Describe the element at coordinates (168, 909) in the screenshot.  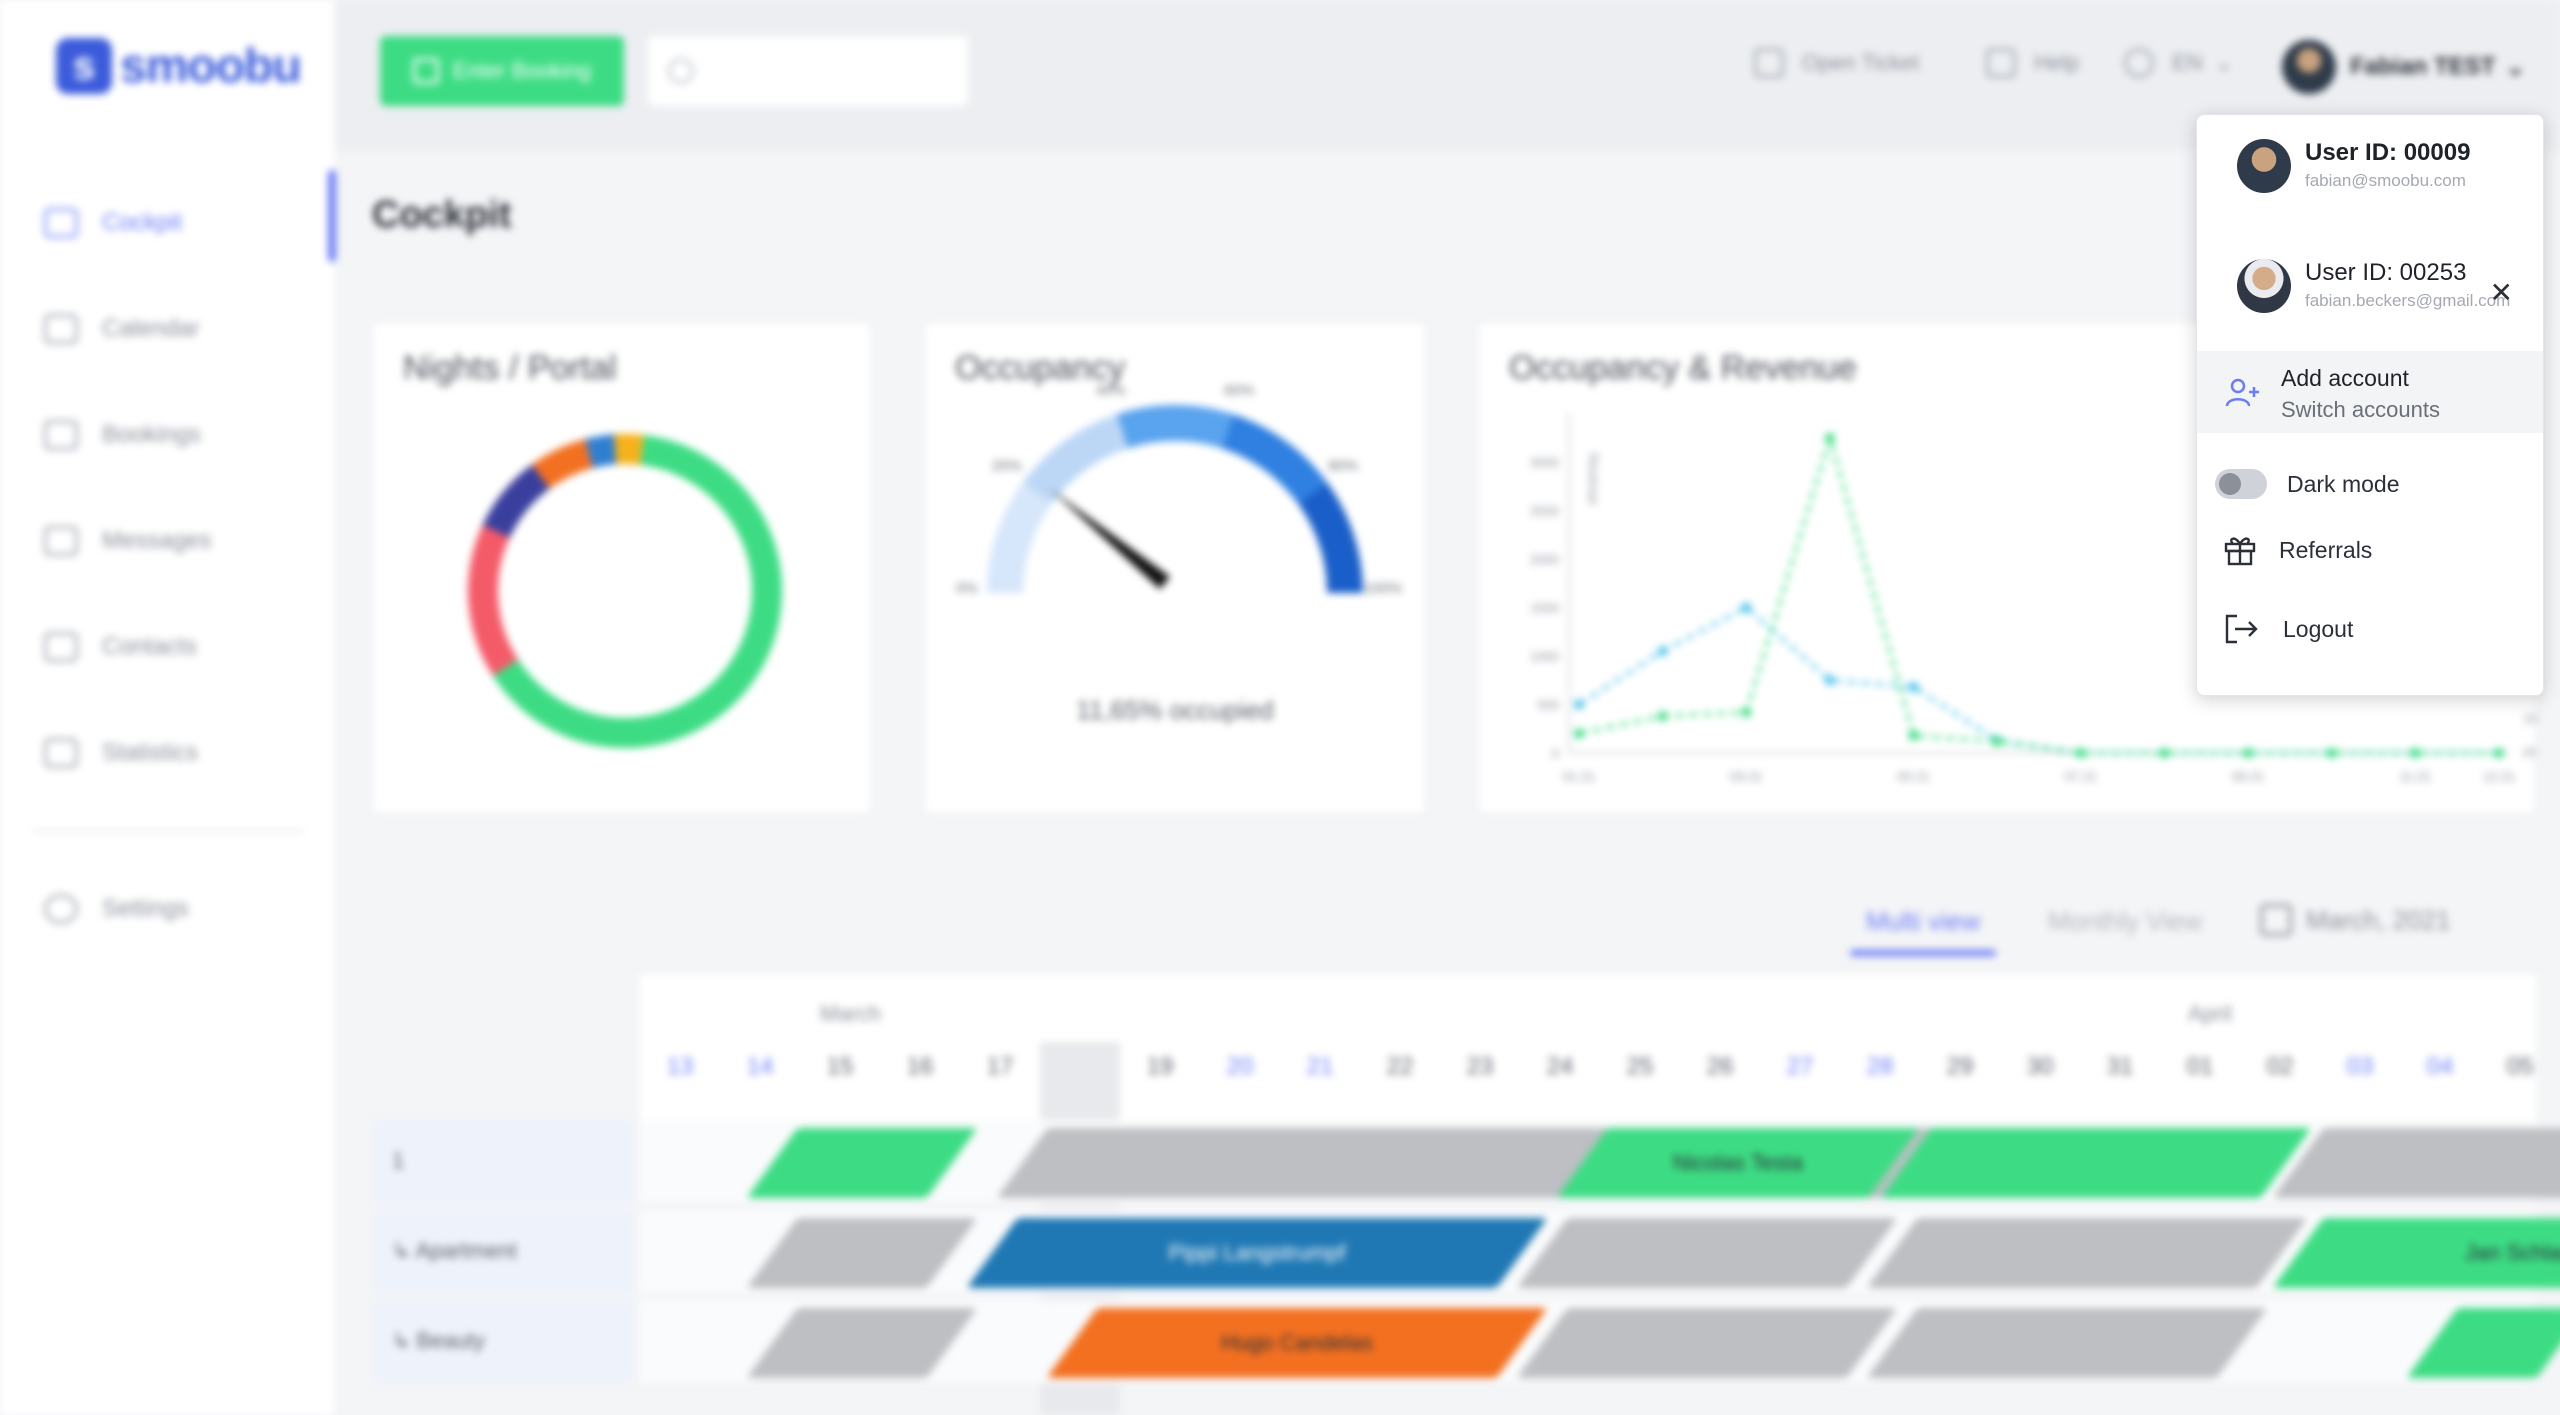
I see `sidebar-item-settings: Settings` at that location.